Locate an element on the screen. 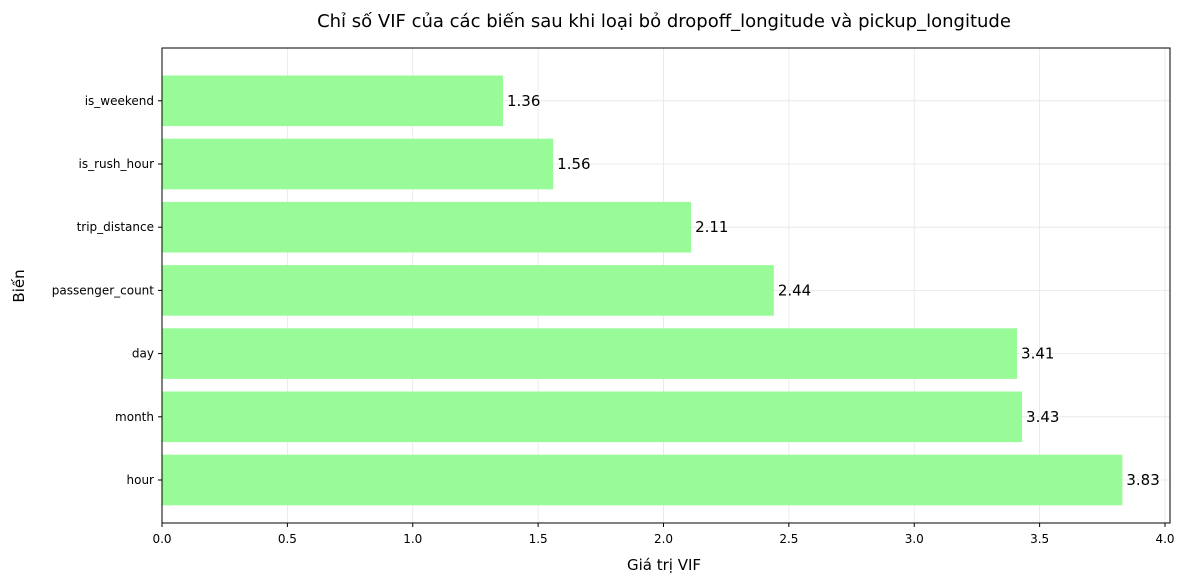  y-tick-label-is_rush_hour: is_rush_hour is located at coordinates (117, 164).